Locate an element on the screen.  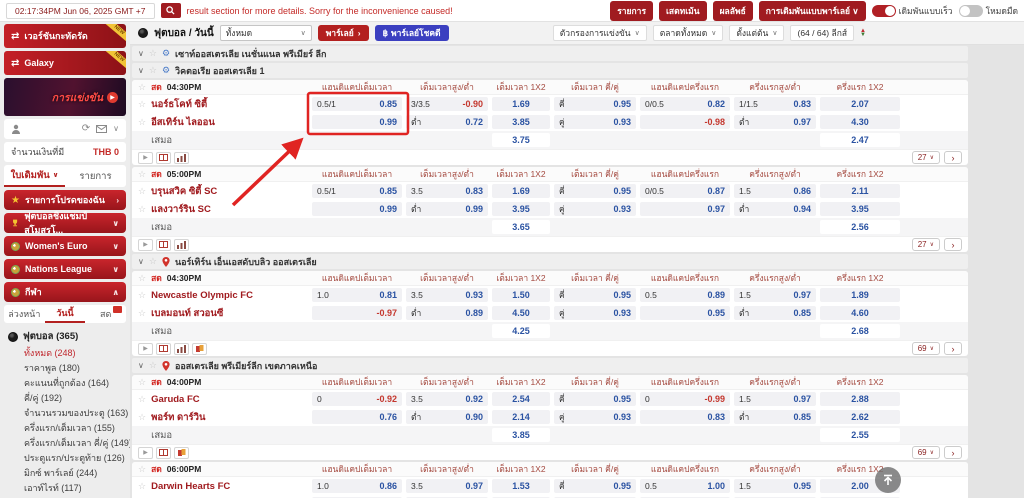
team-name: Newcastle Olympic FC is located at coordinates (202, 295).